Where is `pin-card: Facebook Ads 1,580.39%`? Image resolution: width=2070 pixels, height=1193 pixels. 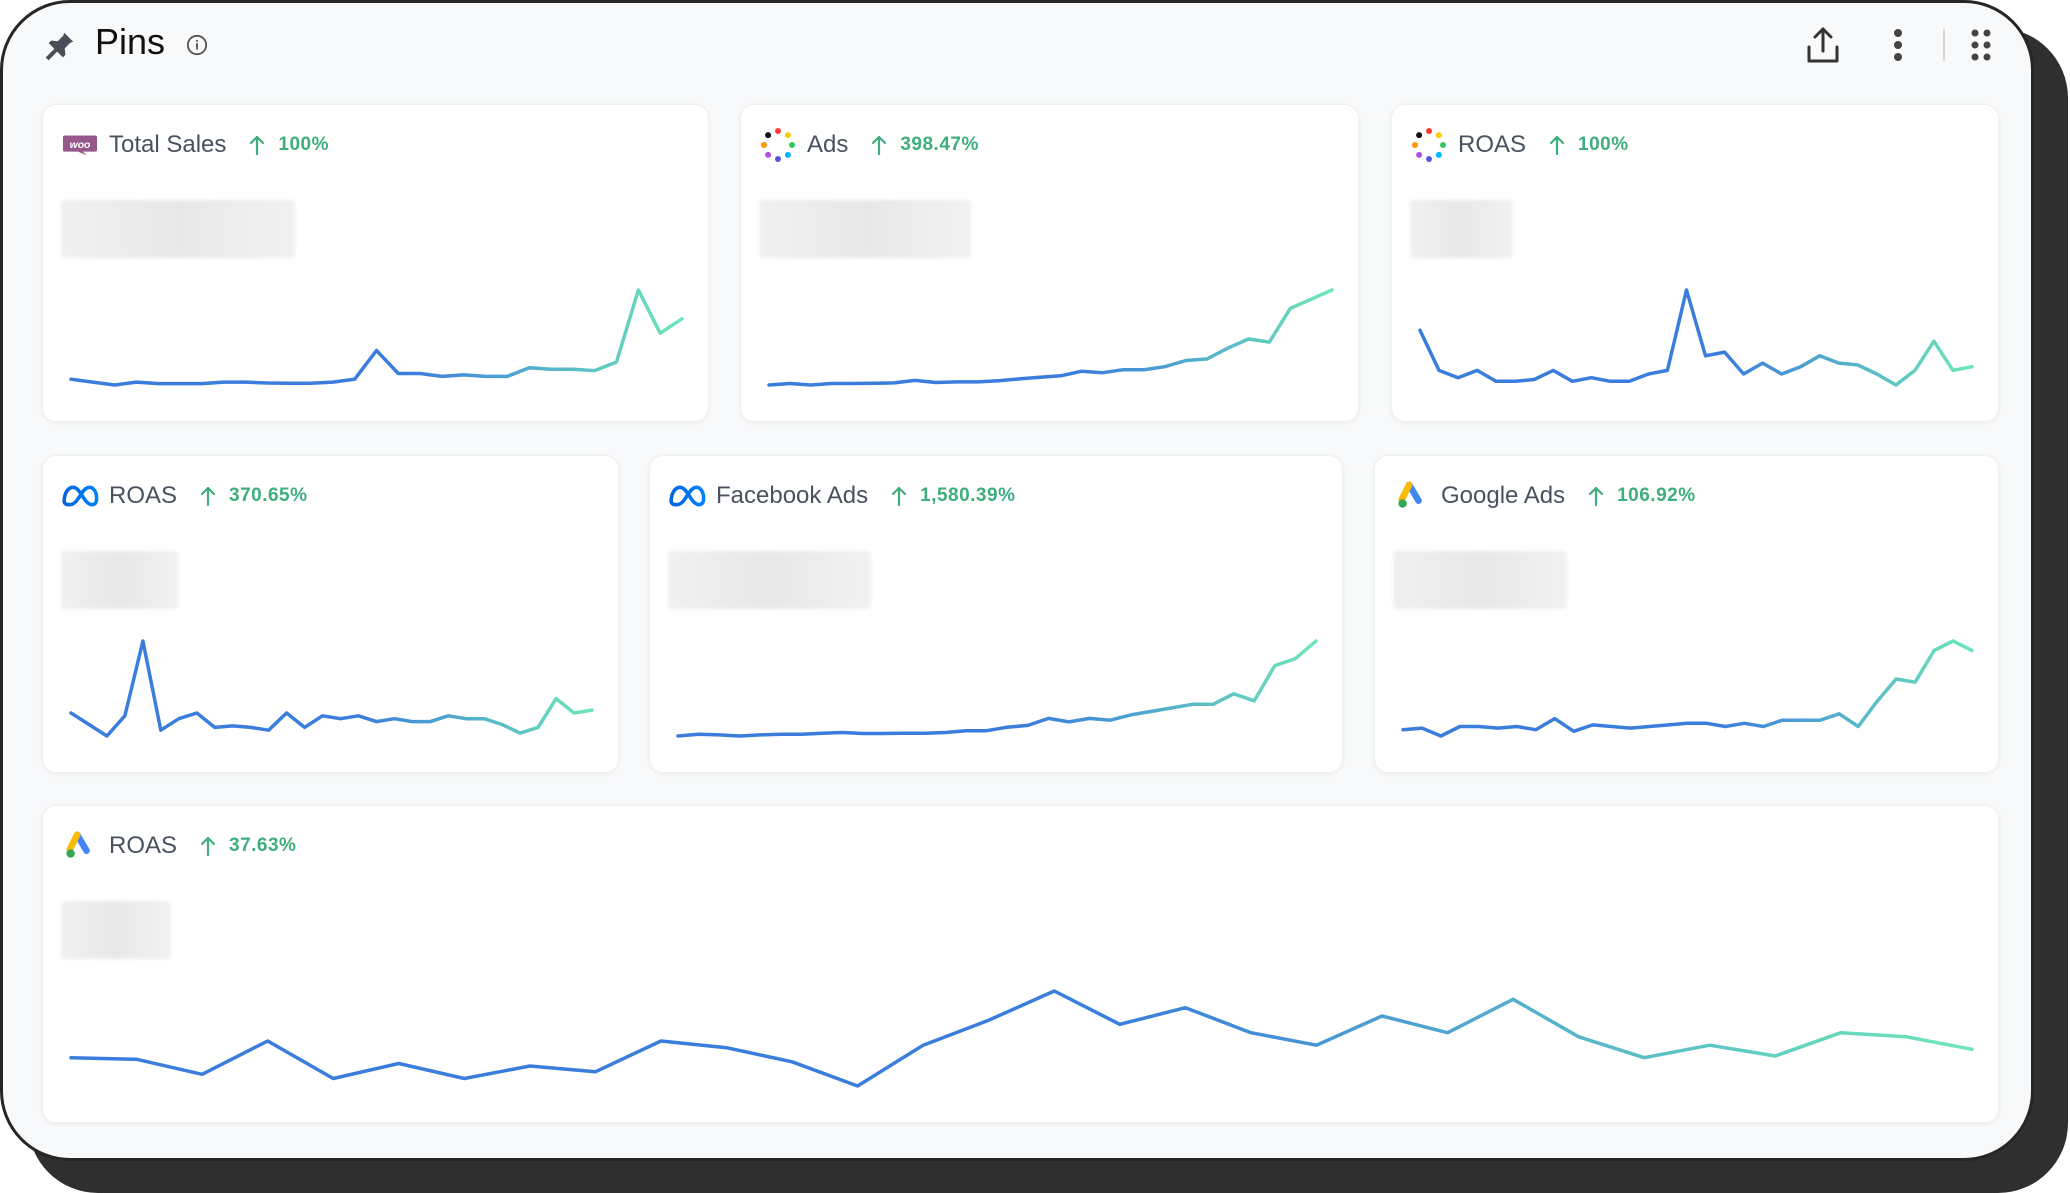 pin-card: Facebook Ads 1,580.39% is located at coordinates (996, 614).